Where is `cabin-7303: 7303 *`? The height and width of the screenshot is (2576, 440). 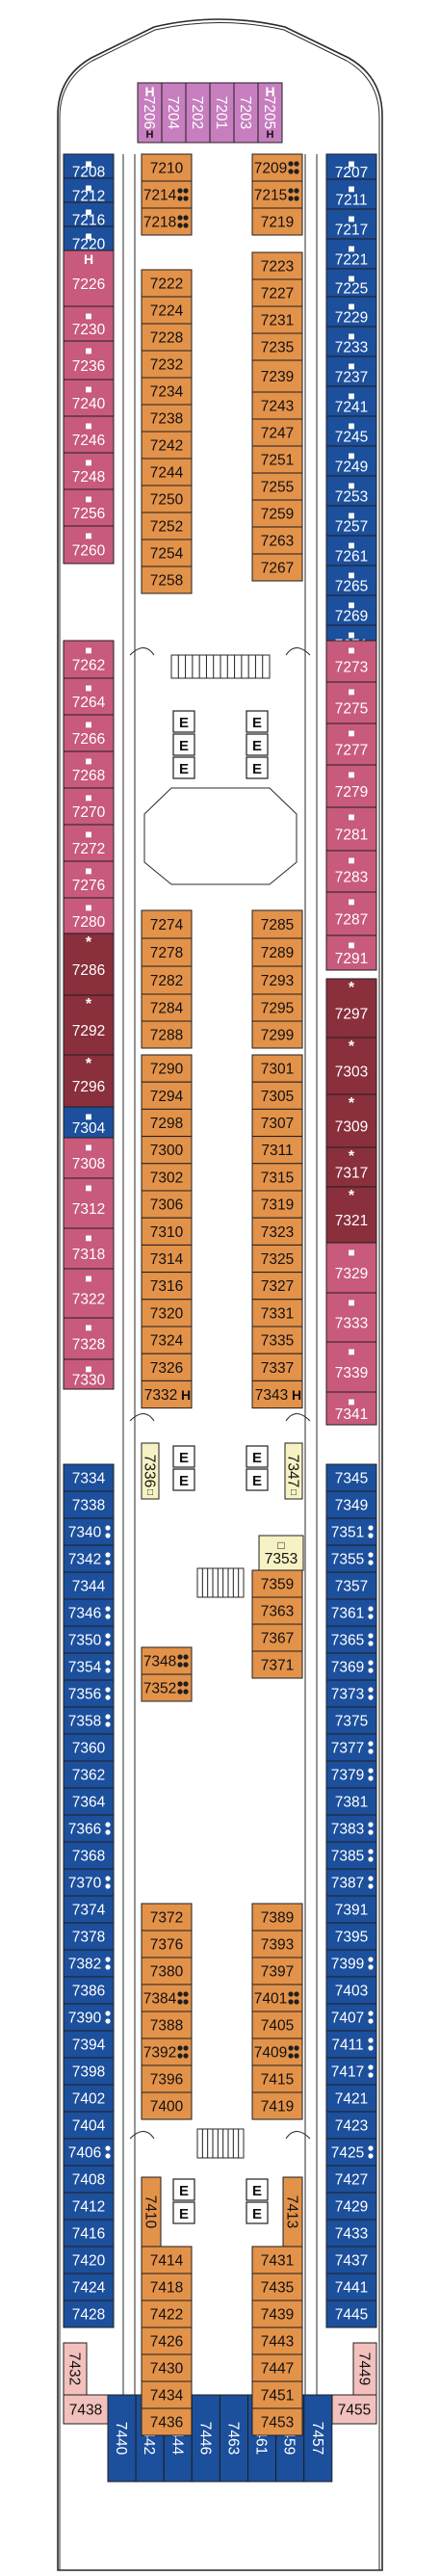
cabin-7303: 7303 * is located at coordinates (351, 1066).